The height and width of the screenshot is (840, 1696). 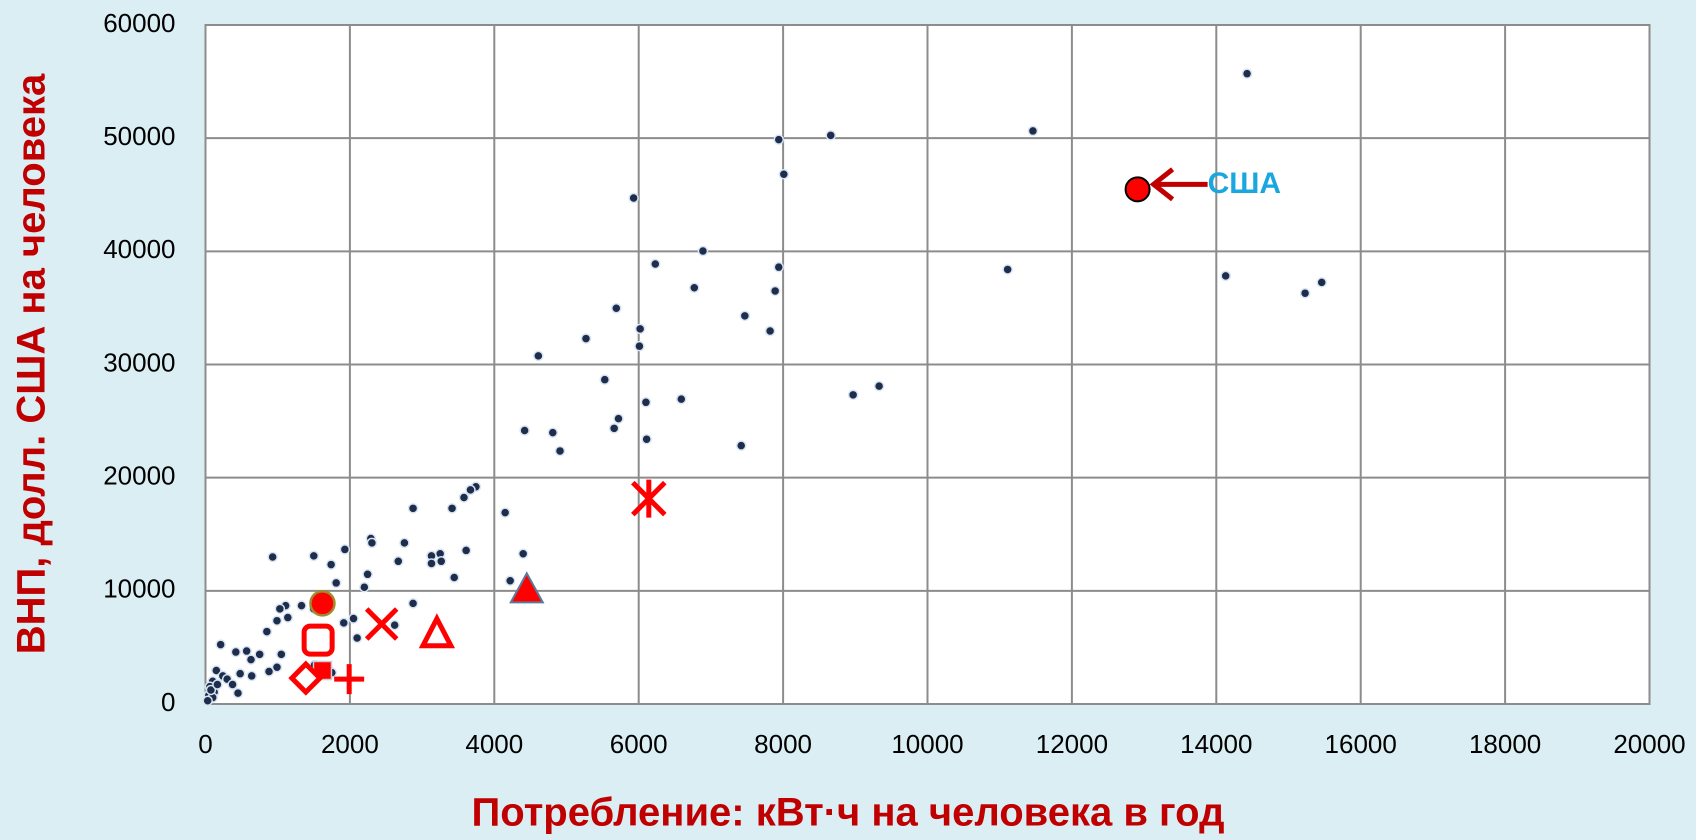 I want to click on y-tick-label: 40000, so click(x=139, y=249).